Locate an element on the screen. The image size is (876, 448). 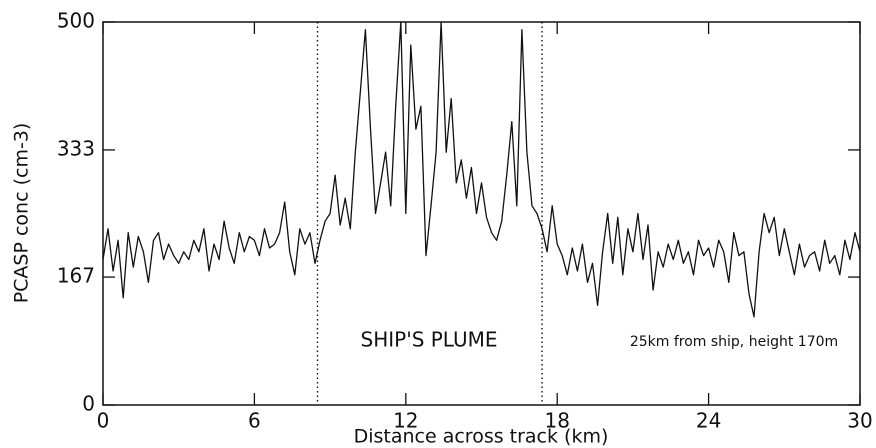
y-tick-label: 500 is located at coordinates (76, 21).